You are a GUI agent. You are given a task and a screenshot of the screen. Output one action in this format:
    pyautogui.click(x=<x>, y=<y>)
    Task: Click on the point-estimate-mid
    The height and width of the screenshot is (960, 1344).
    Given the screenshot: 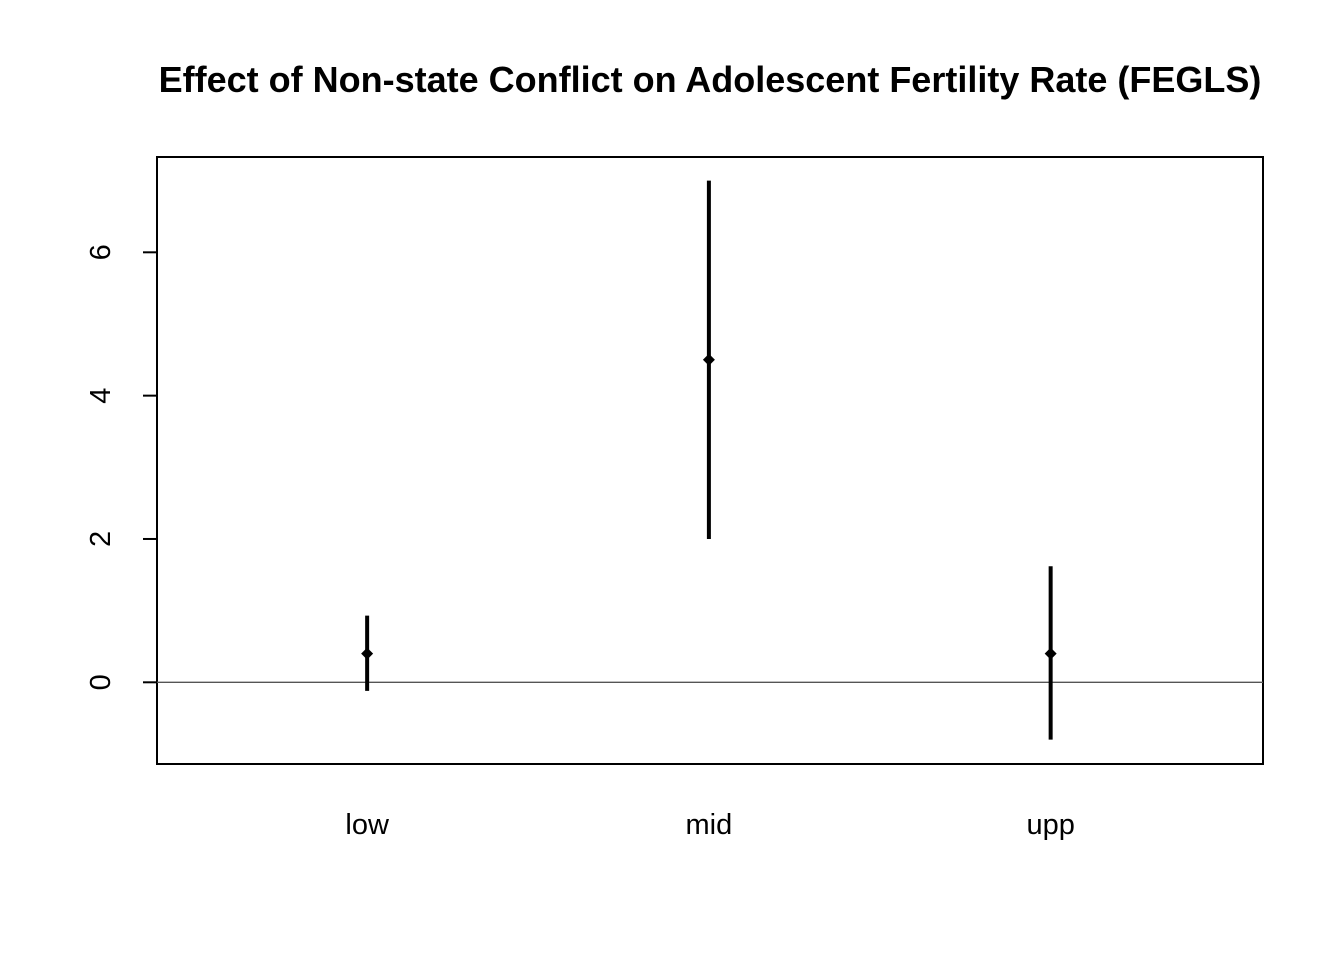 What is the action you would take?
    pyautogui.click(x=708, y=359)
    